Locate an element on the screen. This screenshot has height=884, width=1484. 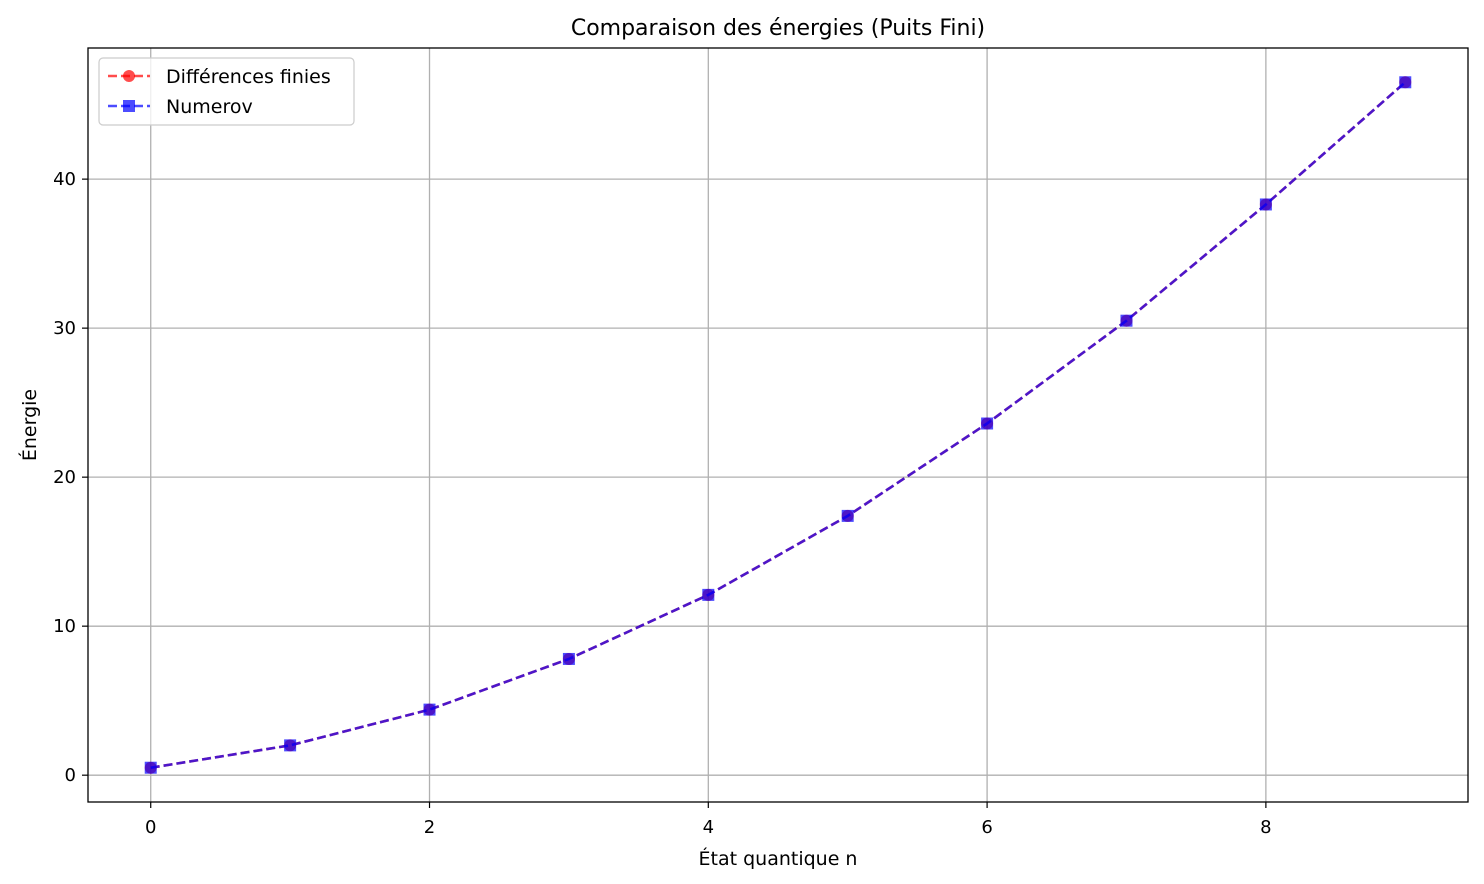
x-tick-label: 2 is located at coordinates (429, 827).